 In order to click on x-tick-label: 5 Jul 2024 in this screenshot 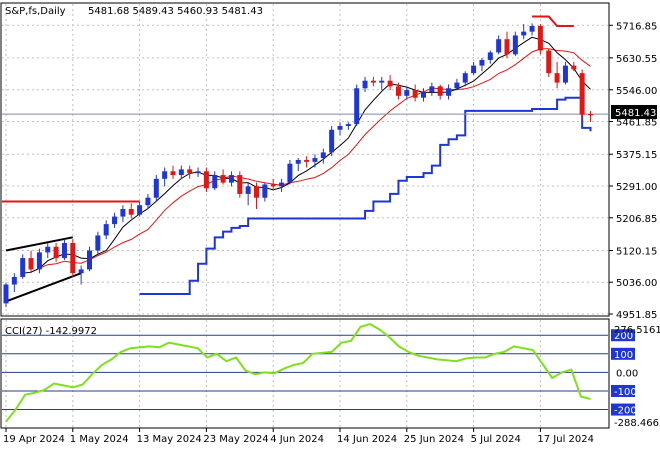, I will do `click(496, 439)`.